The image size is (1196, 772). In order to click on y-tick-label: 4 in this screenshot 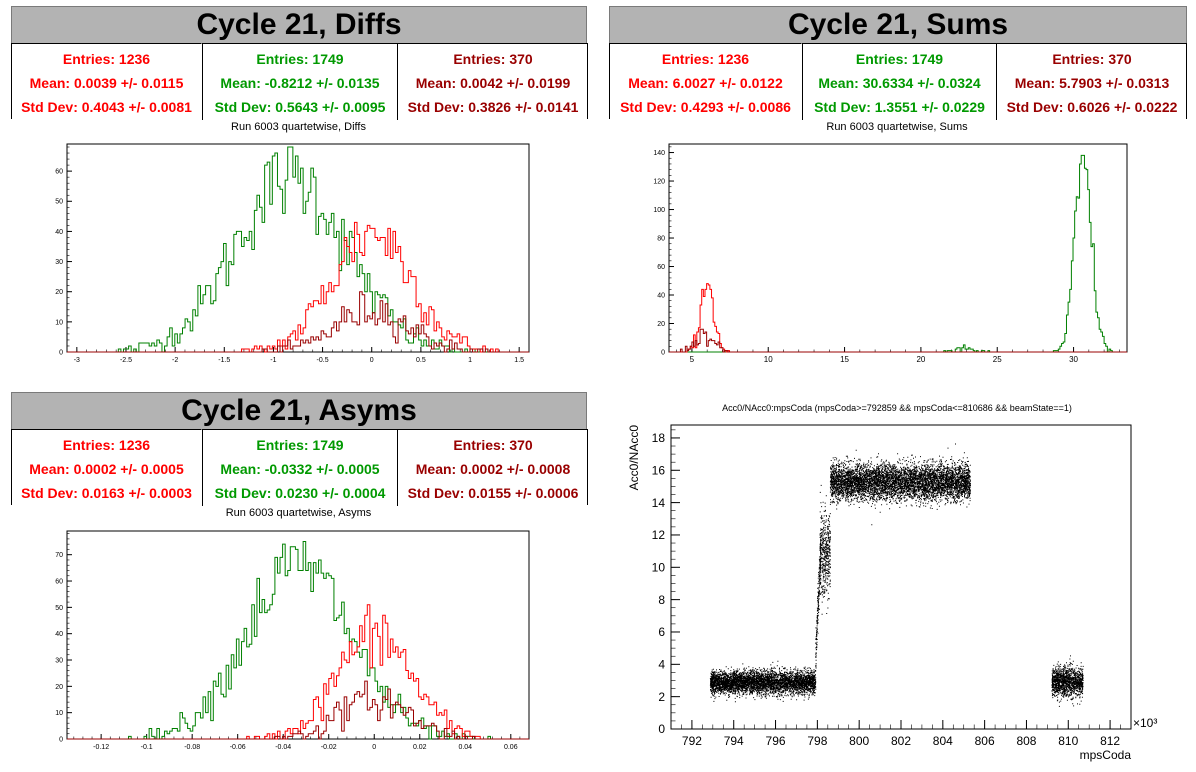, I will do `click(661, 665)`.